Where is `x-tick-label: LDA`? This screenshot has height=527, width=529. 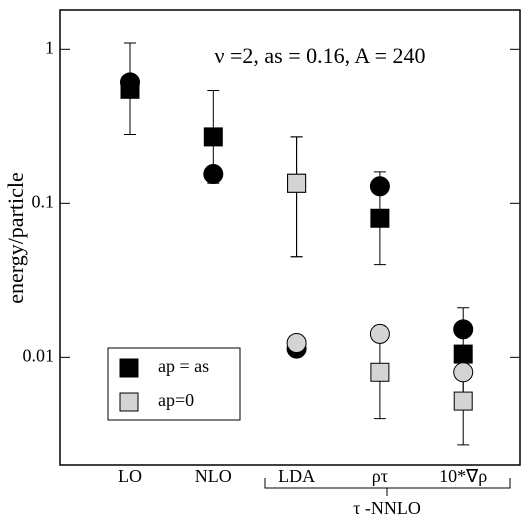
x-tick-label: LDA is located at coordinates (296, 476).